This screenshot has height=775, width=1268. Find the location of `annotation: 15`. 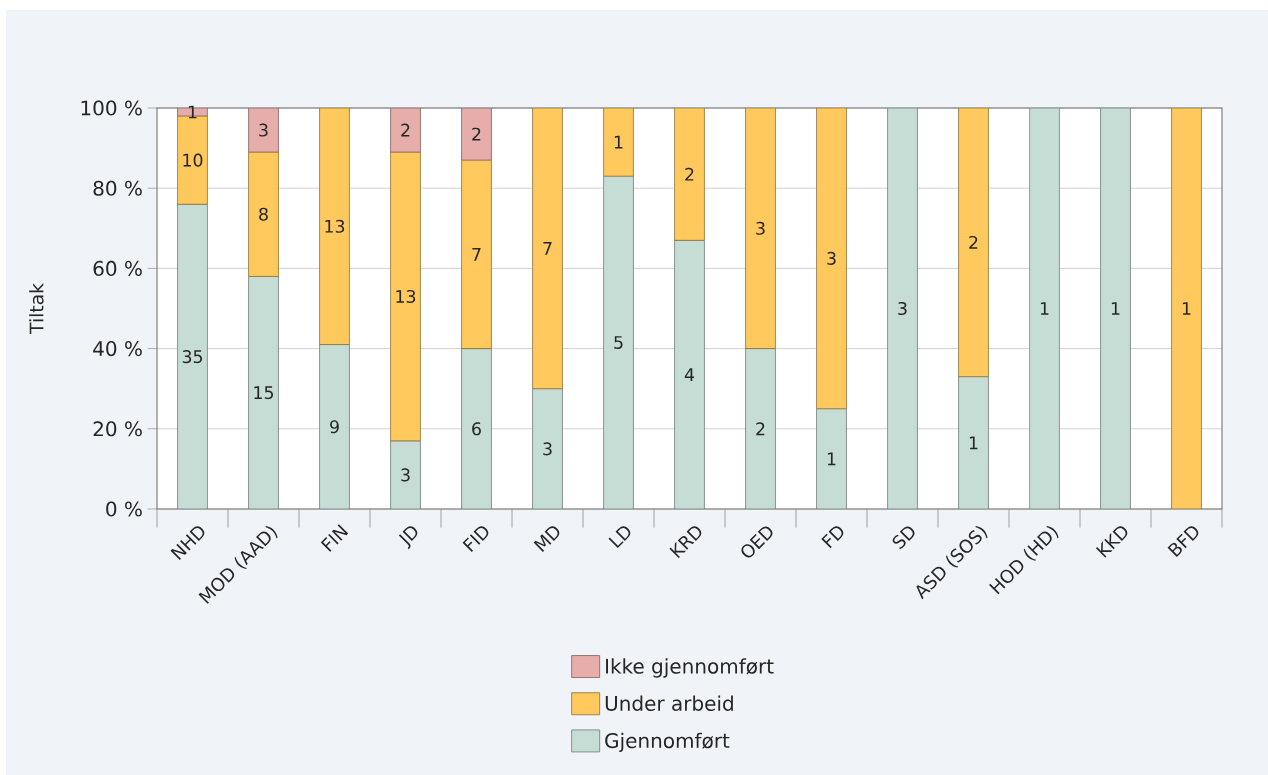

annotation: 15 is located at coordinates (264, 393).